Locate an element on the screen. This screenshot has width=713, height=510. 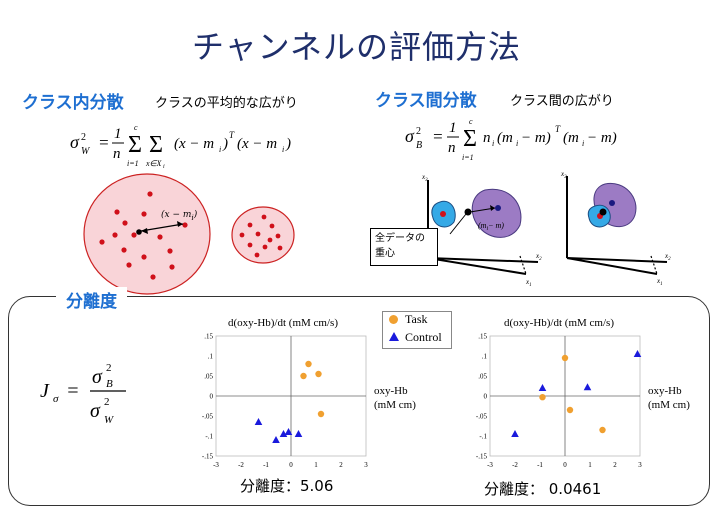
within-heading: クラス内分散 is located at coordinates (73, 103).